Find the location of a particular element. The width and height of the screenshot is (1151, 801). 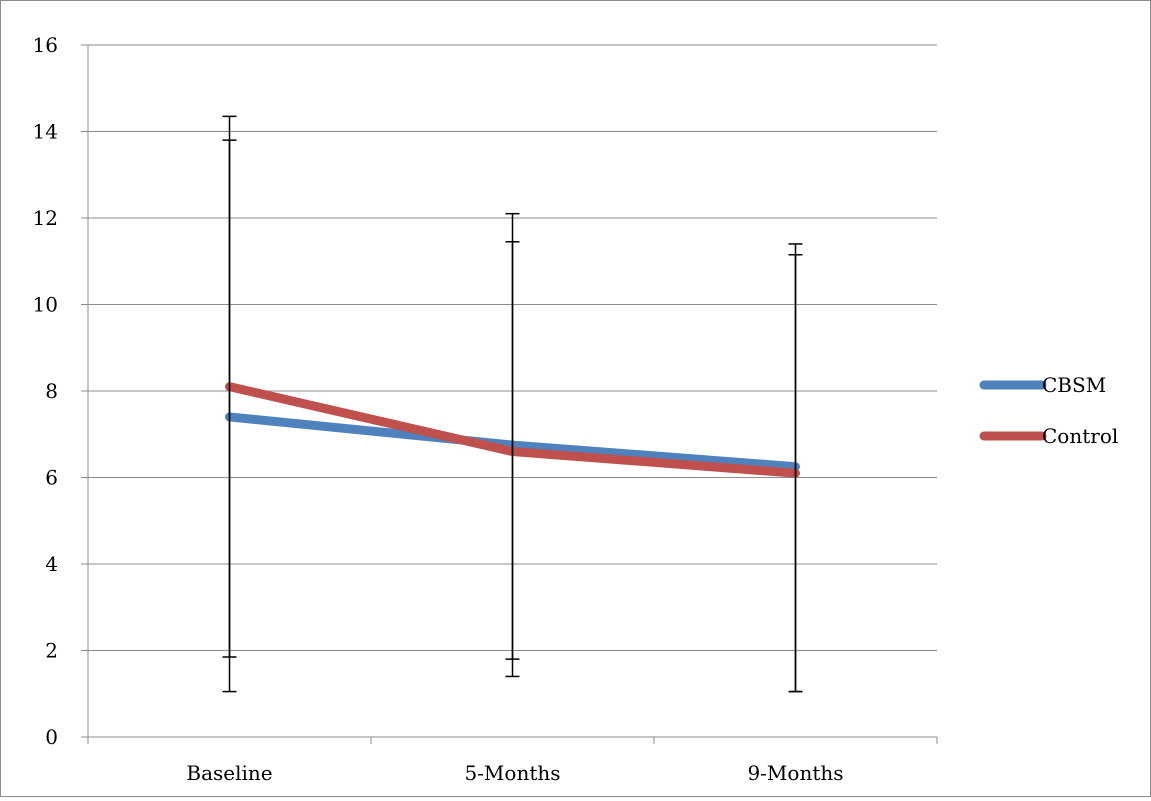

y-tick-label: 8 is located at coordinates (51, 391).